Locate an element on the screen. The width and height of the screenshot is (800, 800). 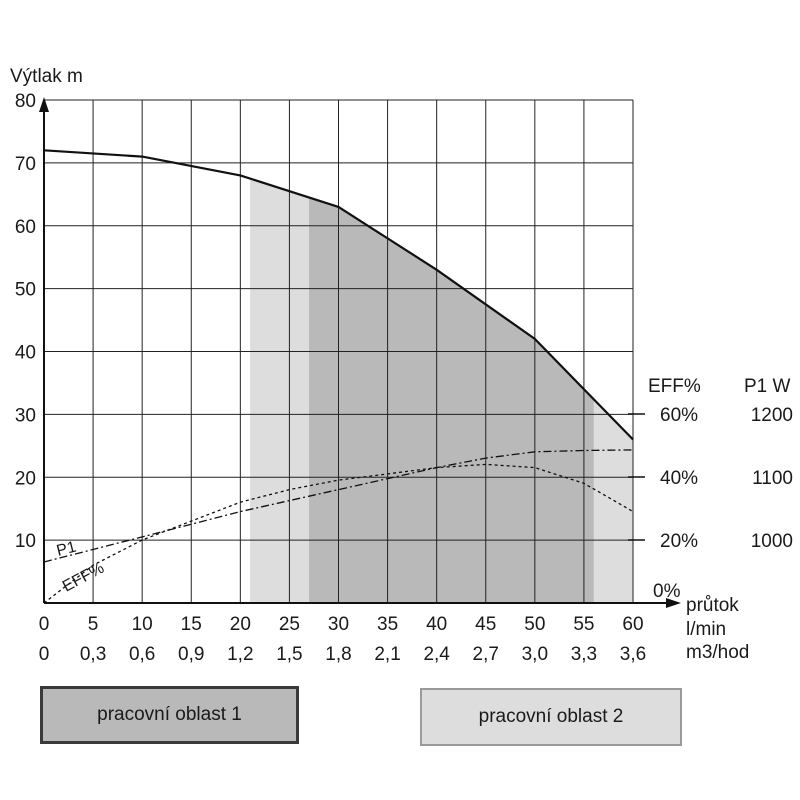
y-tick-label: 60 is located at coordinates (25, 227).